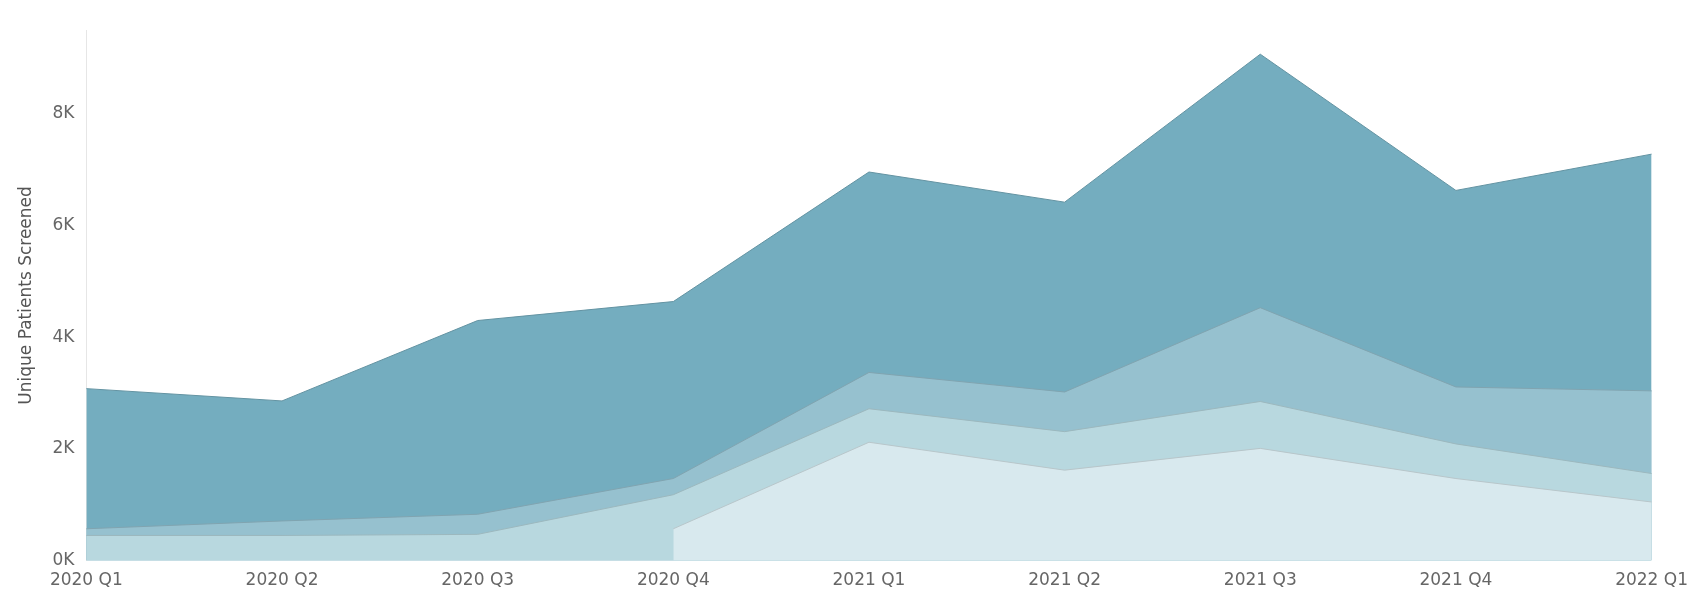 The width and height of the screenshot is (1706, 609). Describe the element at coordinates (1652, 579) in the screenshot. I see `x-tick-label: 2022 Q1` at that location.